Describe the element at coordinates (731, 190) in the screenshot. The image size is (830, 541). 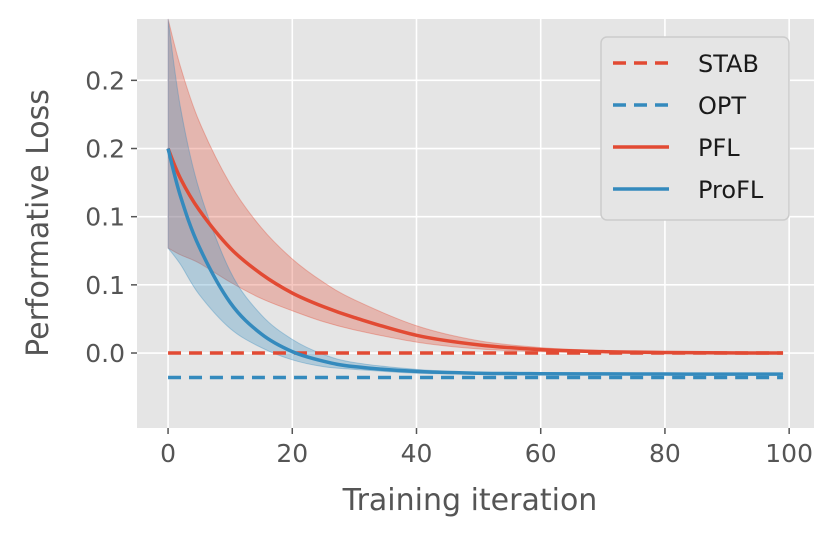
I see `legend-label-profl: ProFL` at that location.